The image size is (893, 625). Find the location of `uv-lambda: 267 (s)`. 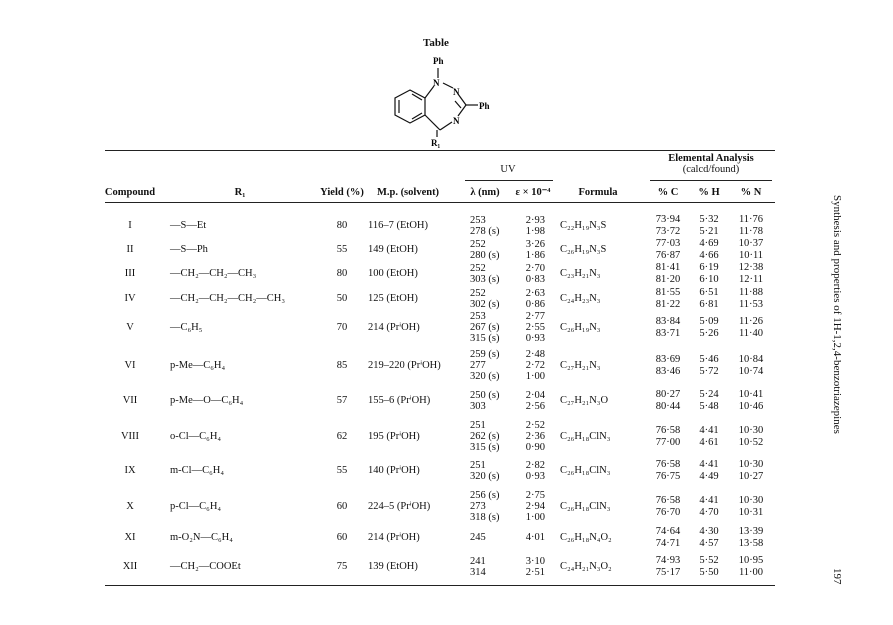

uv-lambda: 267 (s) is located at coordinates (485, 327).